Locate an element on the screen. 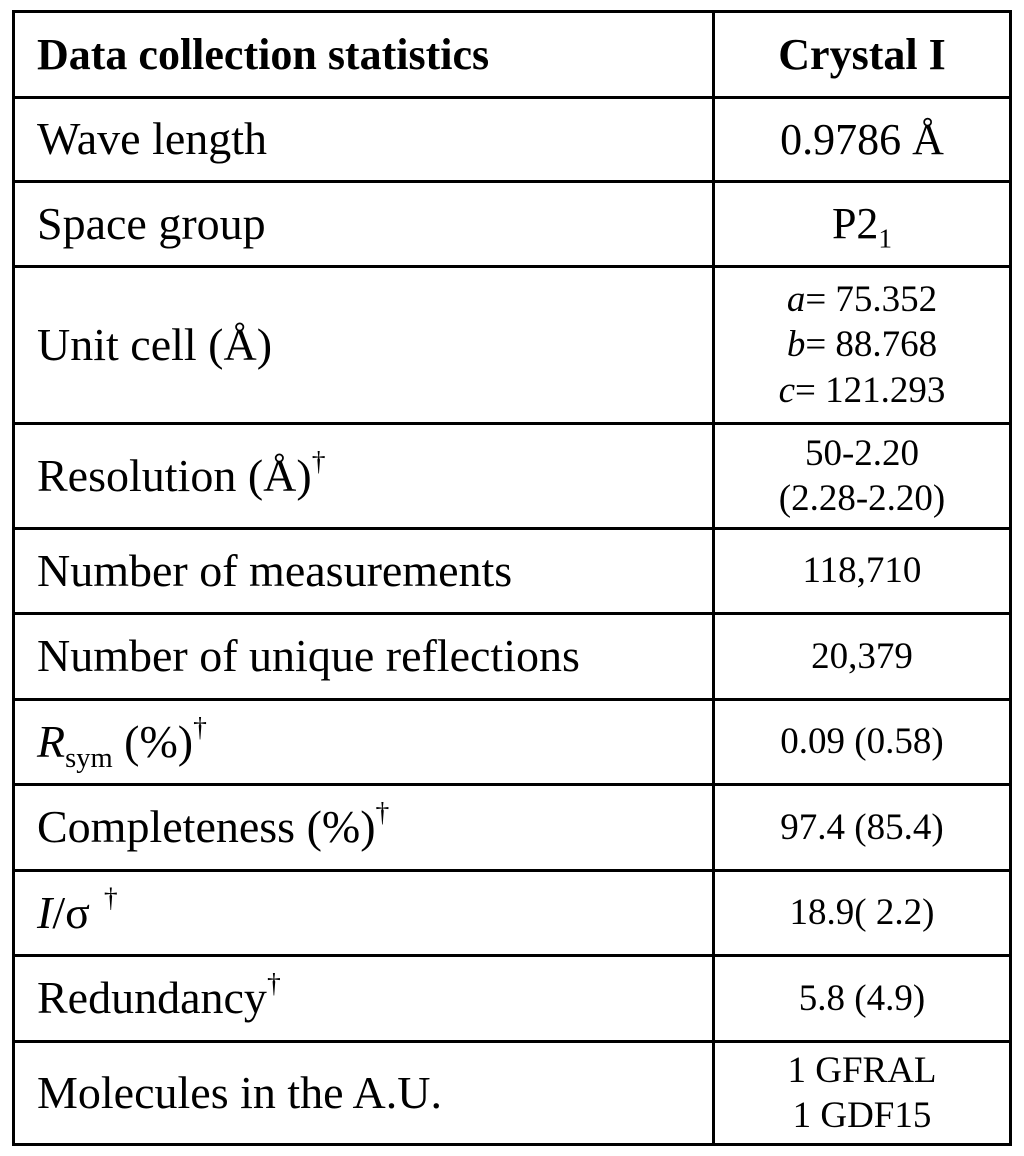 The width and height of the screenshot is (1024, 1156). row-label: Redundancy† is located at coordinates (363, 998).